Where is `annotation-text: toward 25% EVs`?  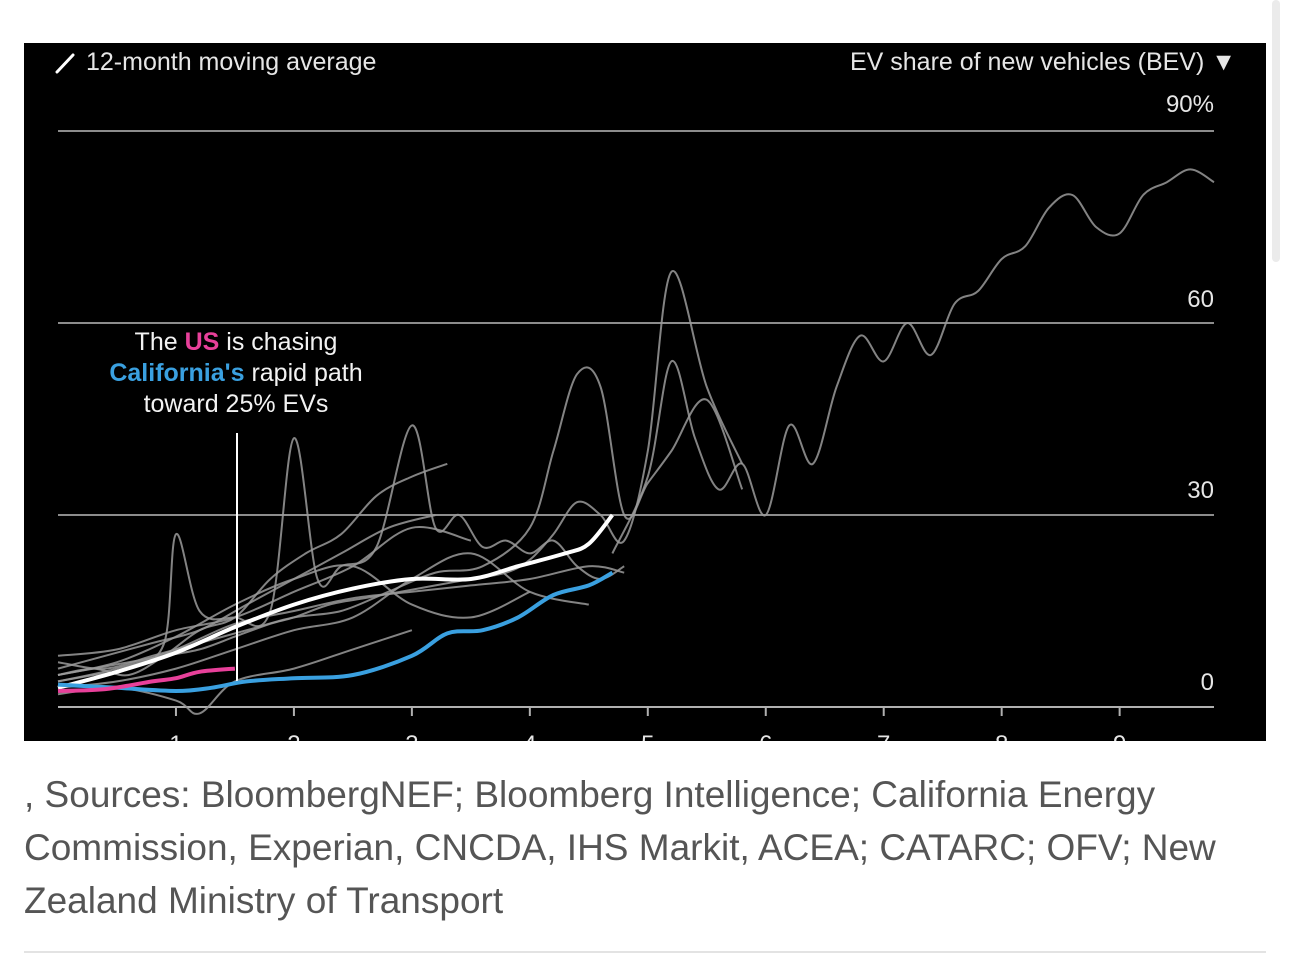
annotation-text: toward 25% EVs is located at coordinates (236, 404).